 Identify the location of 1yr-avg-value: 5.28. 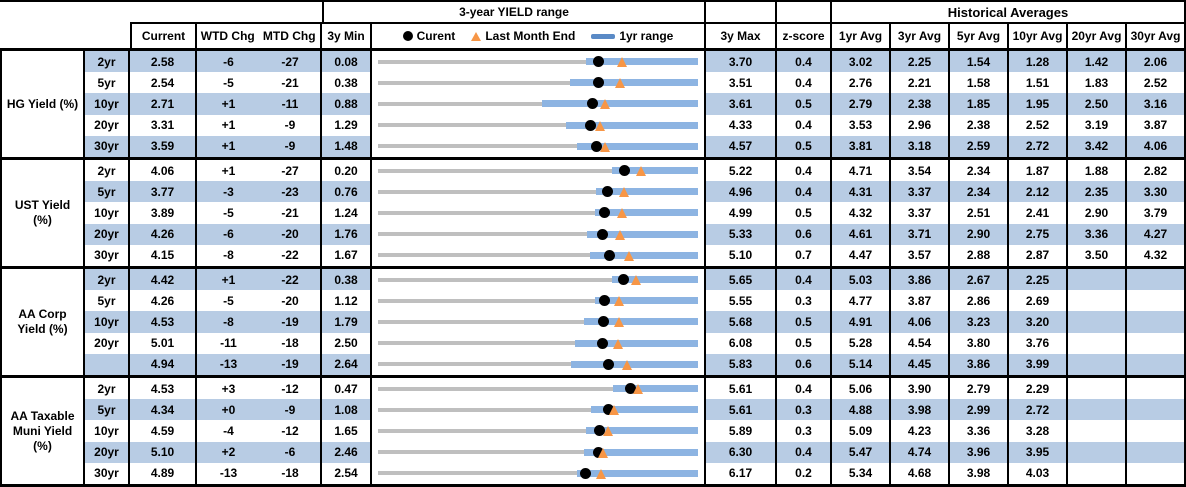
(861, 343).